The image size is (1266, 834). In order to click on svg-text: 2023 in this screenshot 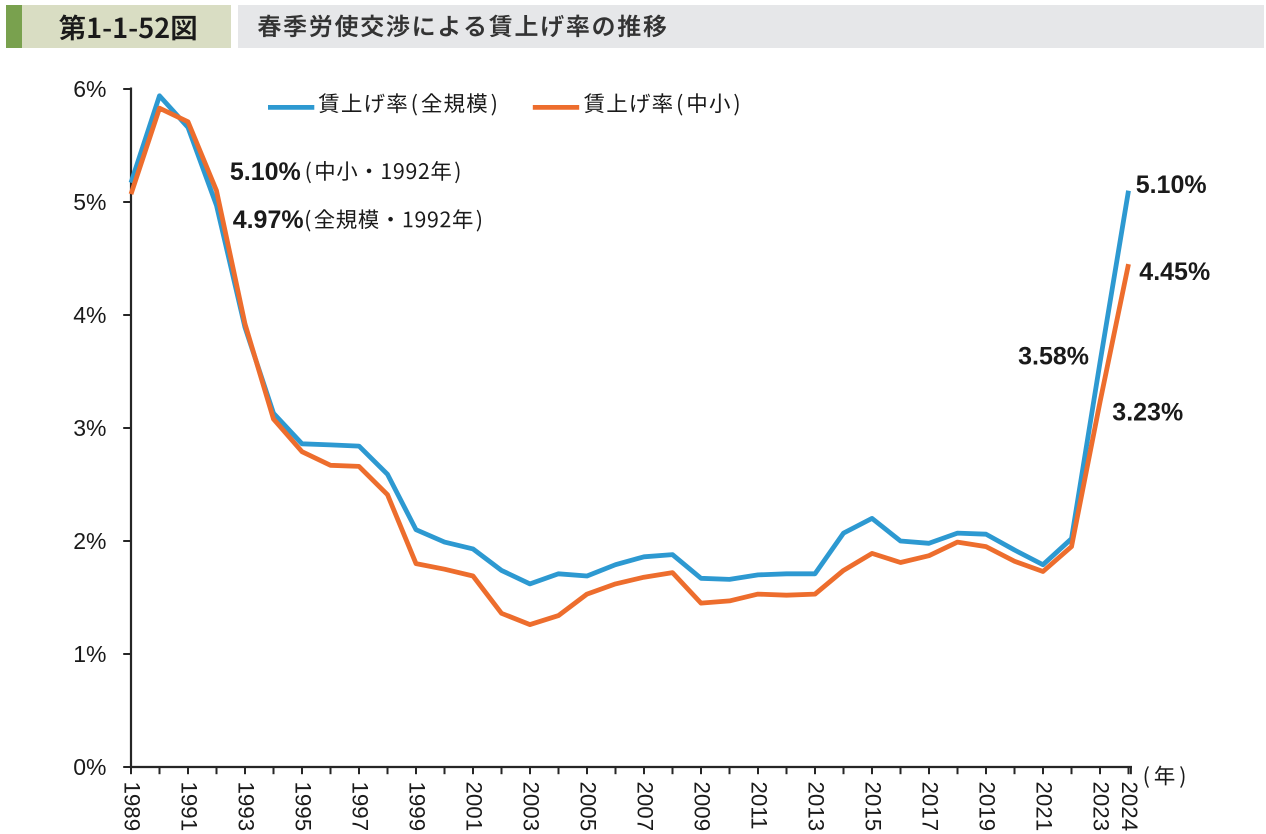, I will do `click(1101, 807)`.